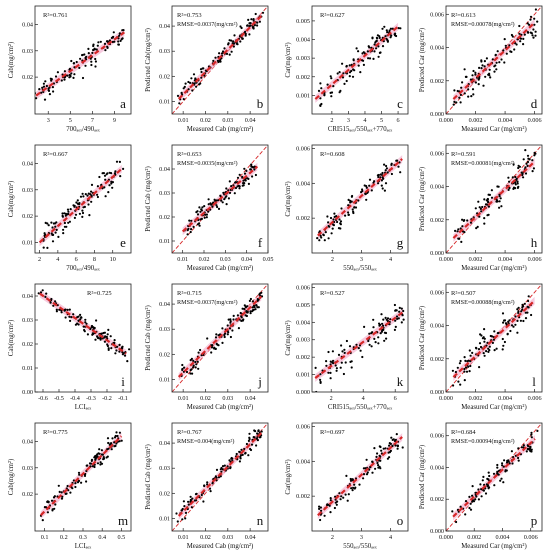 This screenshot has height=556, width=550. What do you see at coordinates (102, 537) in the screenshot?
I see `x-tick-label: 0.4` at bounding box center [102, 537].